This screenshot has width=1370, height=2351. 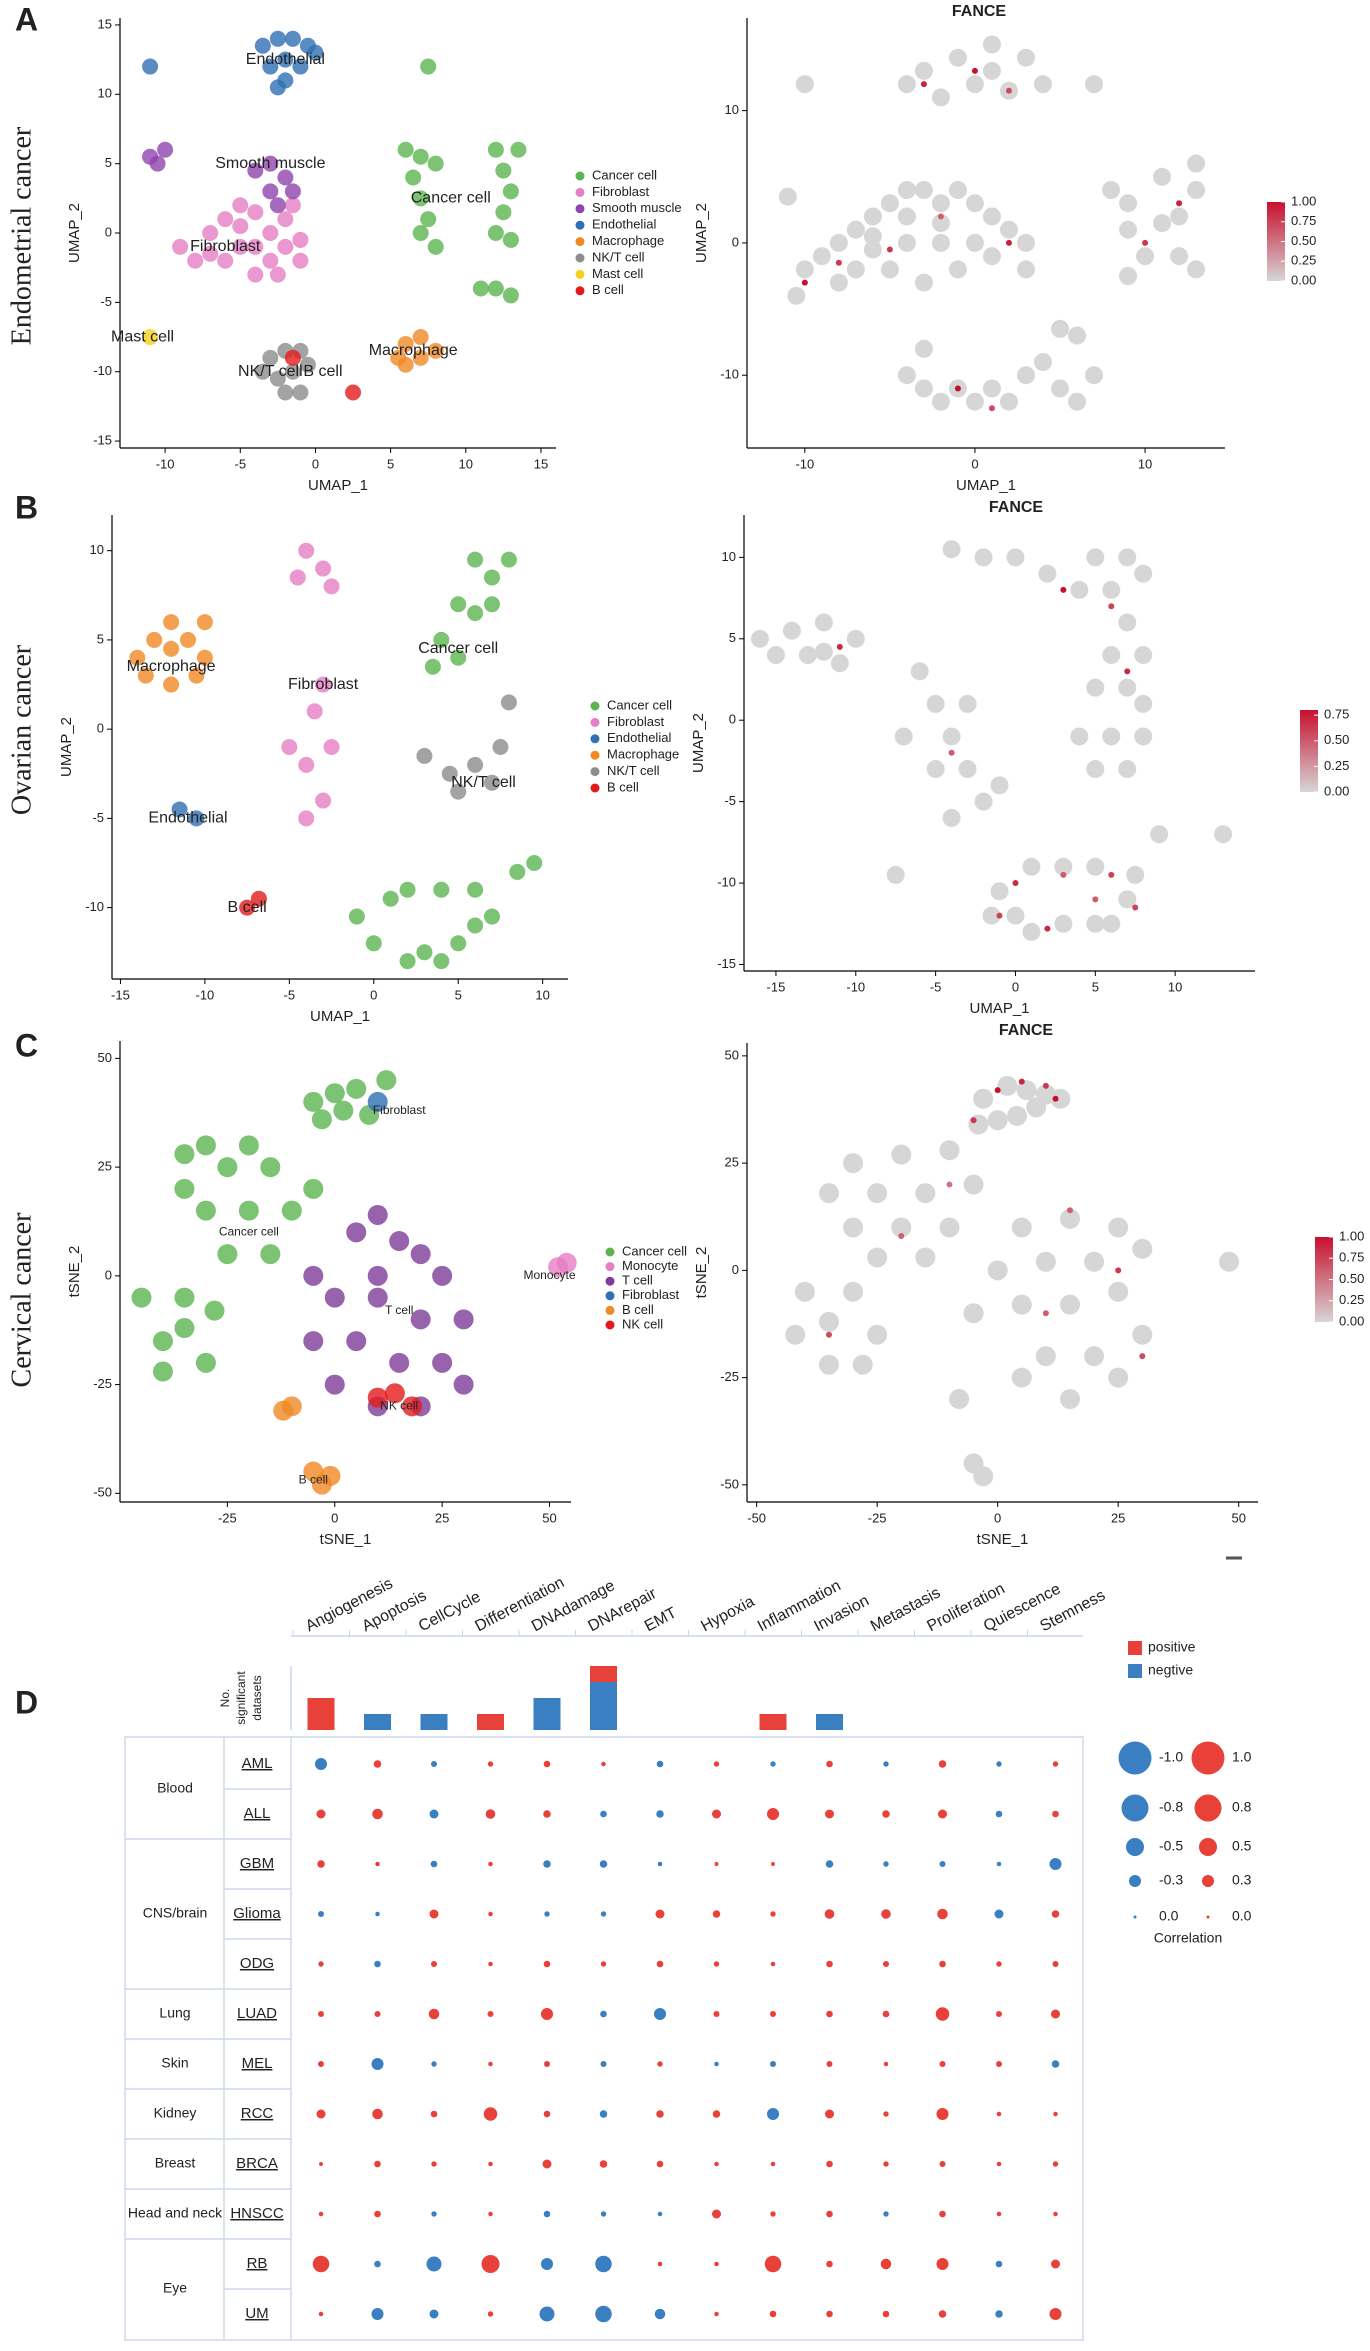 What do you see at coordinates (249, 1232) in the screenshot?
I see `cluster-label: Cancer cell` at bounding box center [249, 1232].